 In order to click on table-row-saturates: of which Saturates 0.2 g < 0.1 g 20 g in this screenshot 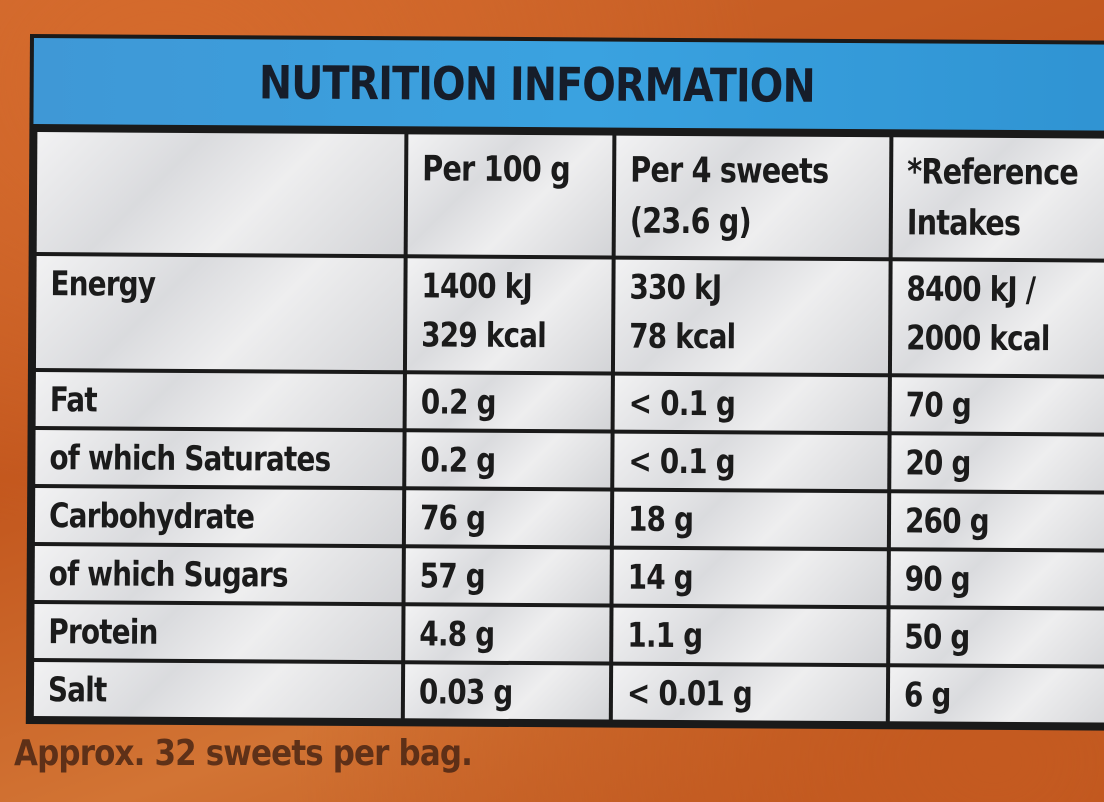, I will do `click(569, 460)`.